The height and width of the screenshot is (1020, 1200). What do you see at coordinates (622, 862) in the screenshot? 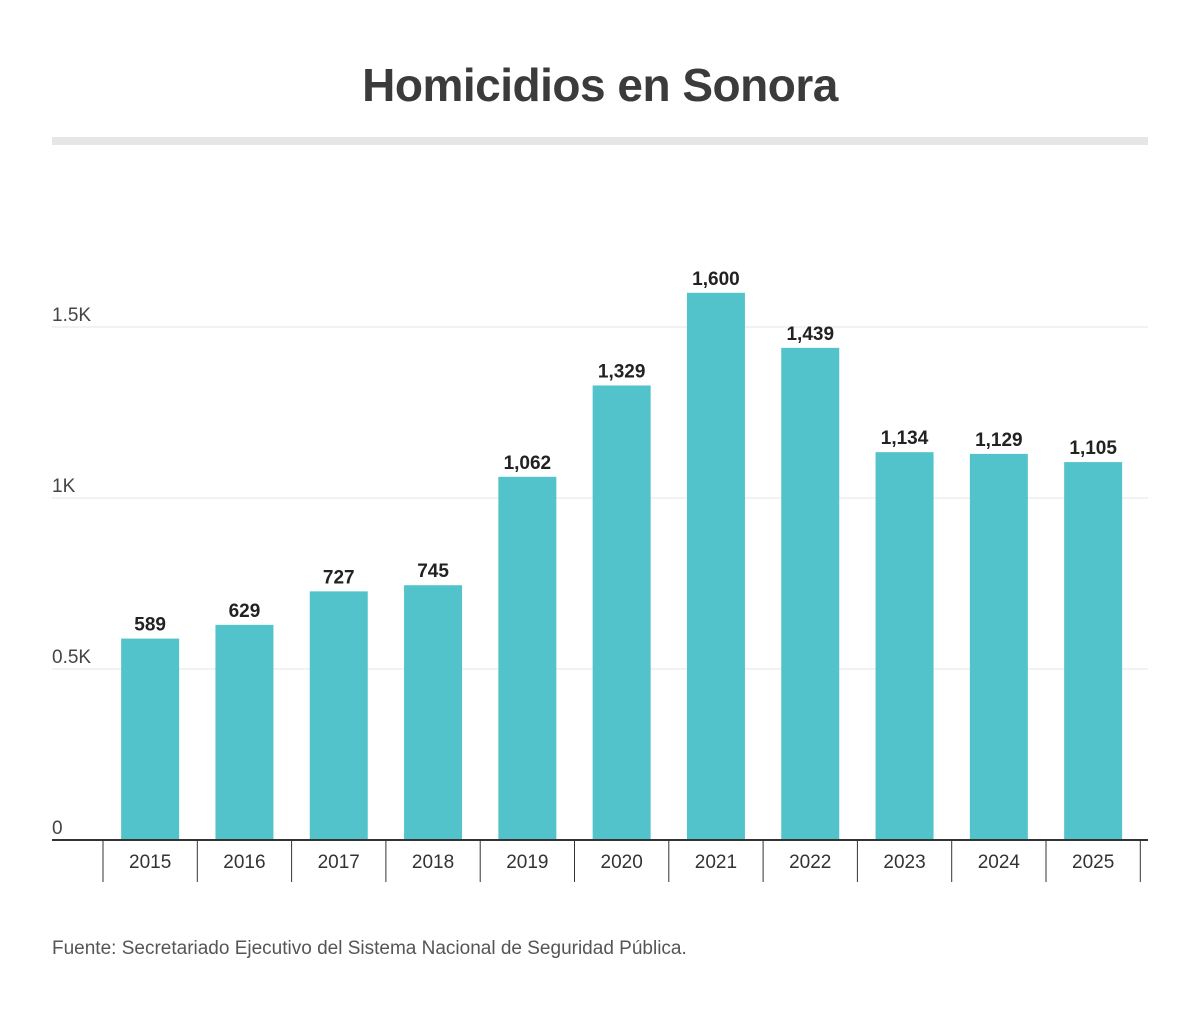
I see `x-tick-label: 2020` at bounding box center [622, 862].